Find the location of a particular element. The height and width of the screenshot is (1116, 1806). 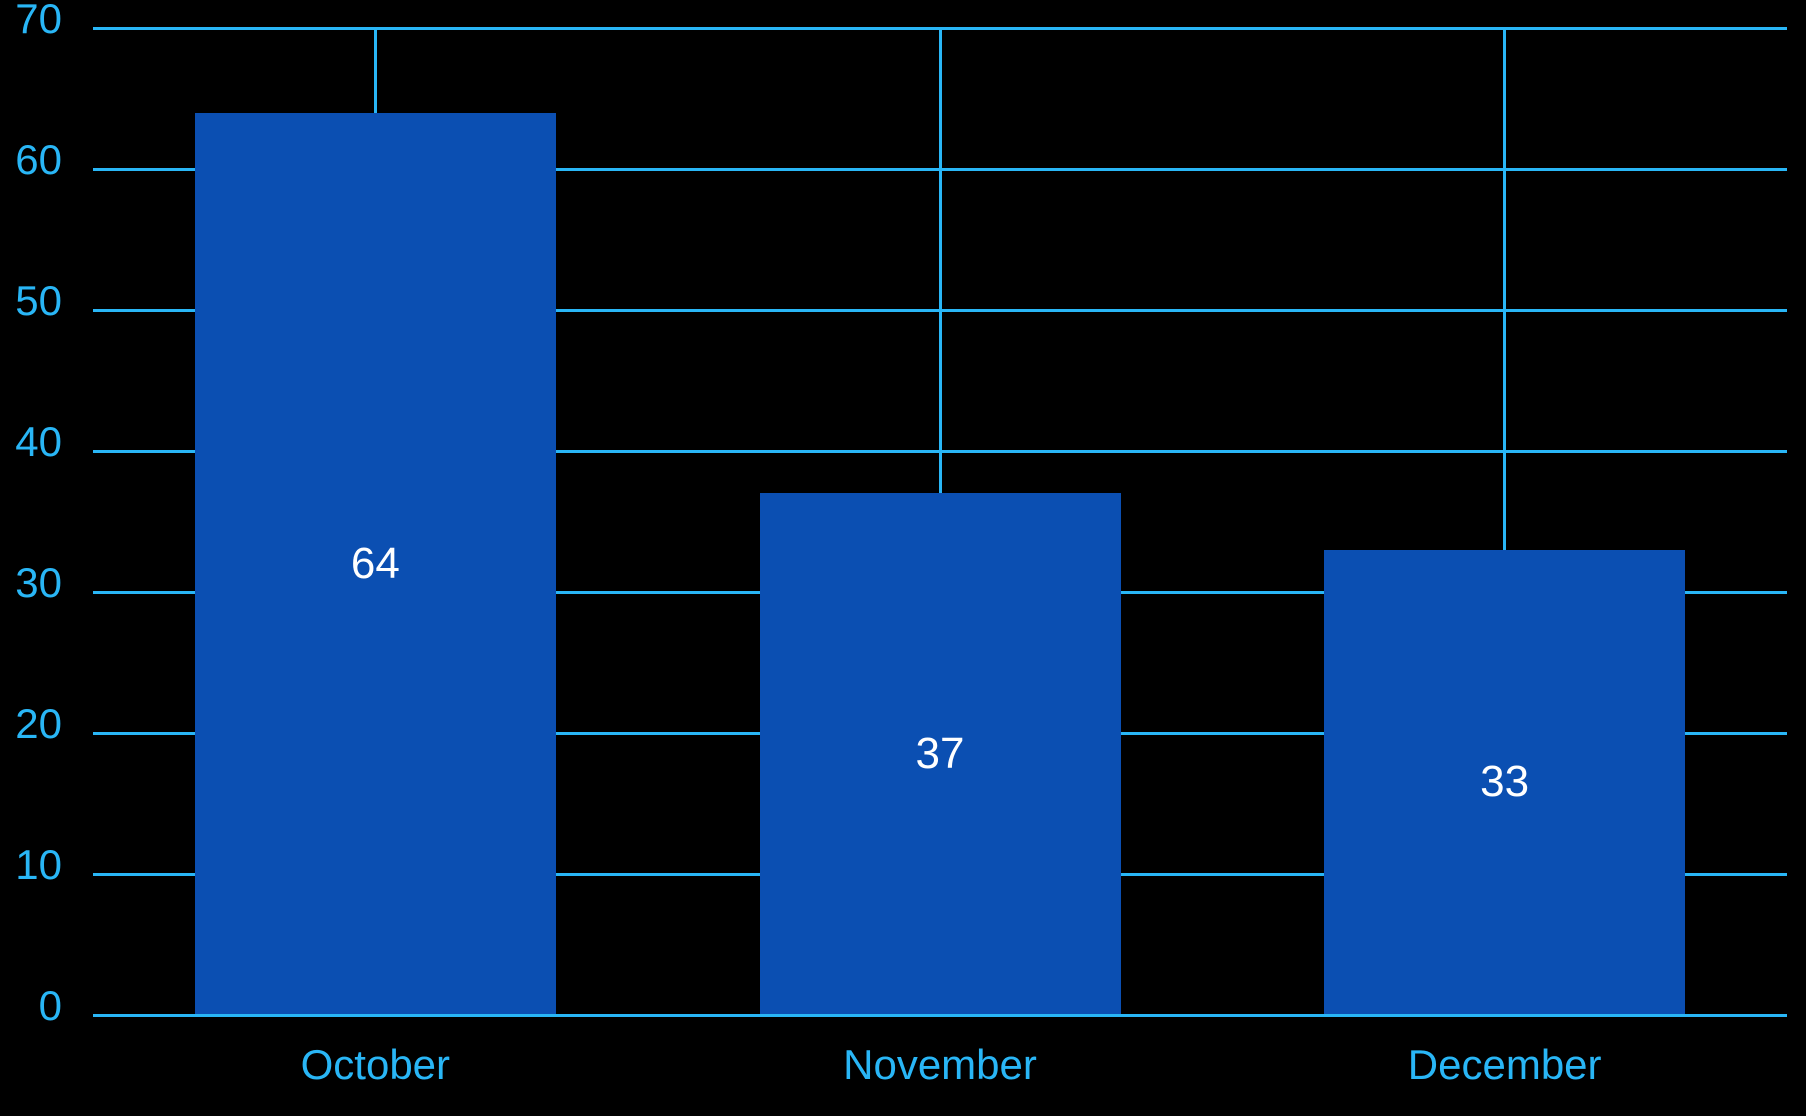

bar-value-label: 33 is located at coordinates (1505, 782).